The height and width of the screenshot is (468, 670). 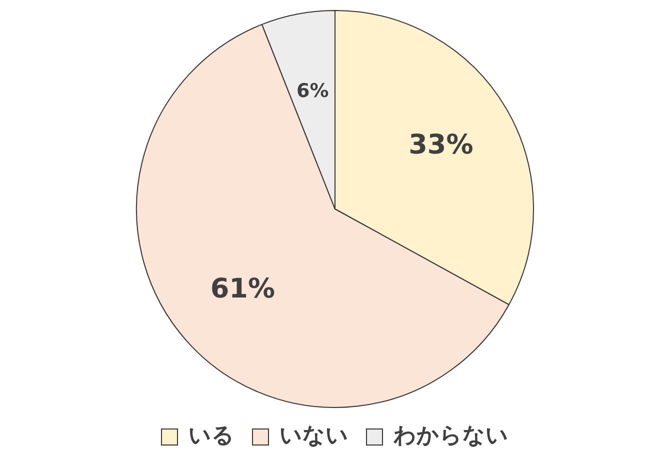 What do you see at coordinates (312, 91) in the screenshot?
I see `data-label: 6%` at bounding box center [312, 91].